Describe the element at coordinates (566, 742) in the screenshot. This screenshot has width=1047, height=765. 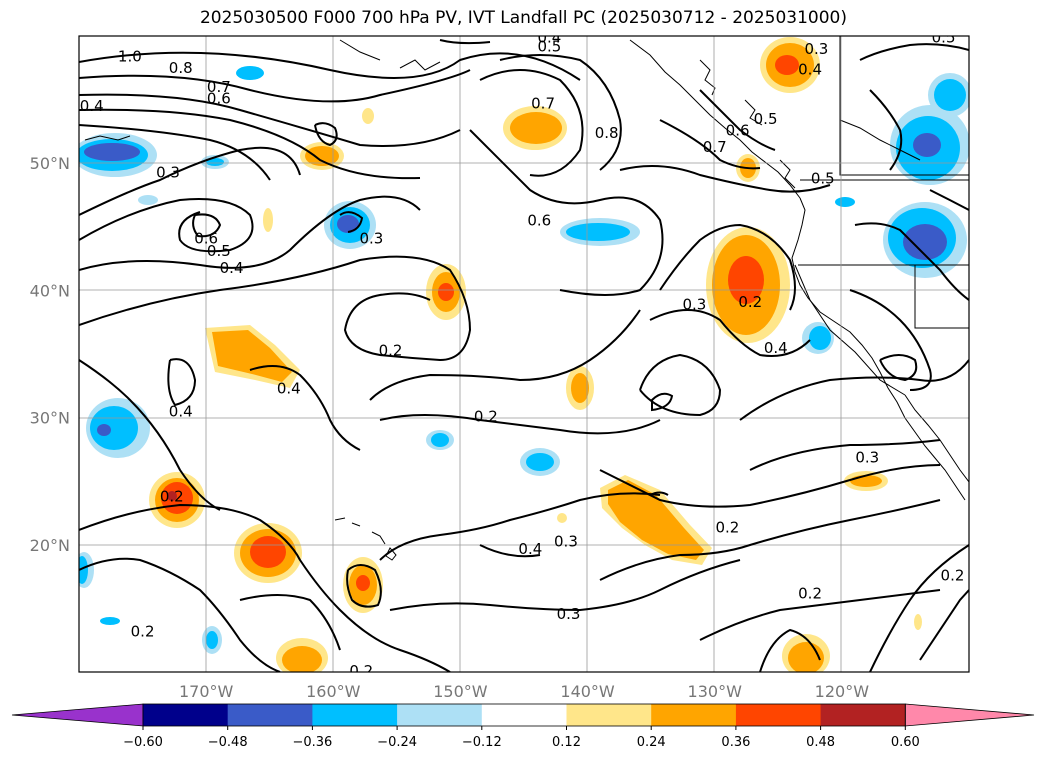
I see `colorbar-tick-label: 0.12` at that location.